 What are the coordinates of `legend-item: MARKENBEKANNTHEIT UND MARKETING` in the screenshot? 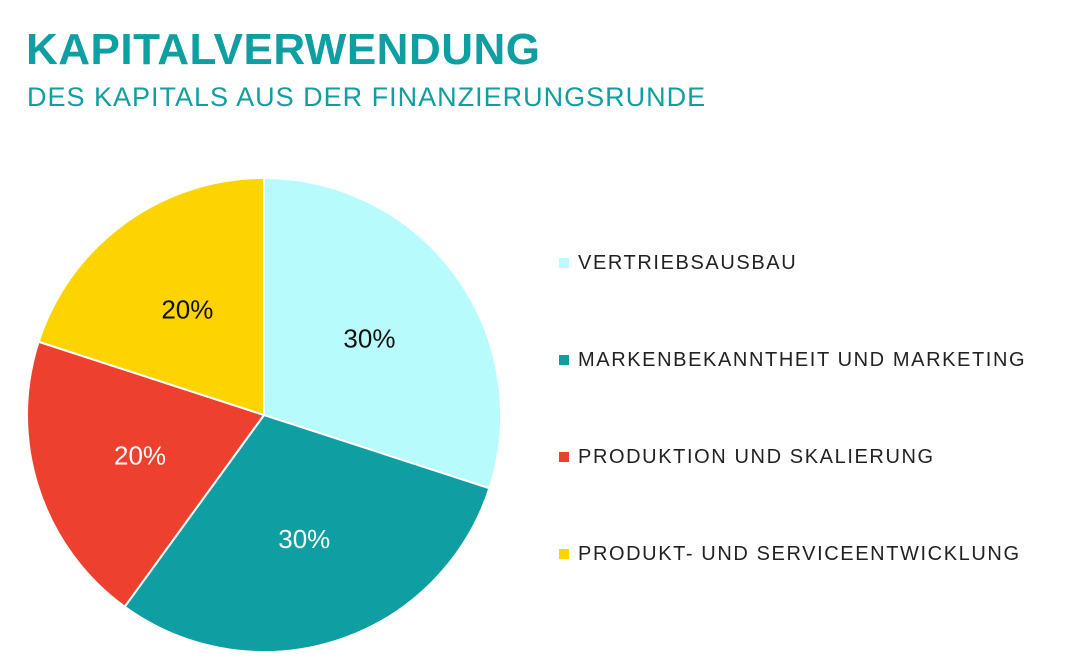 It's located at (792, 360).